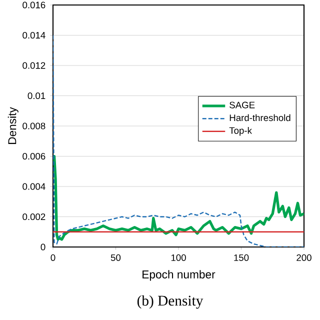 This screenshot has width=320, height=320. What do you see at coordinates (241, 257) in the screenshot?
I see `x-tick-label: 150` at bounding box center [241, 257].